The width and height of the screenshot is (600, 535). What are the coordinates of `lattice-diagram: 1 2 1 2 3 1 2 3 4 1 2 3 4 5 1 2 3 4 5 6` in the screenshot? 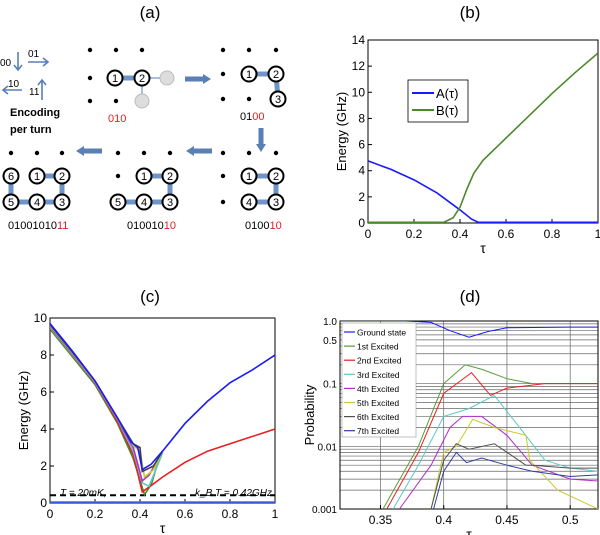 It's located at (144, 129).